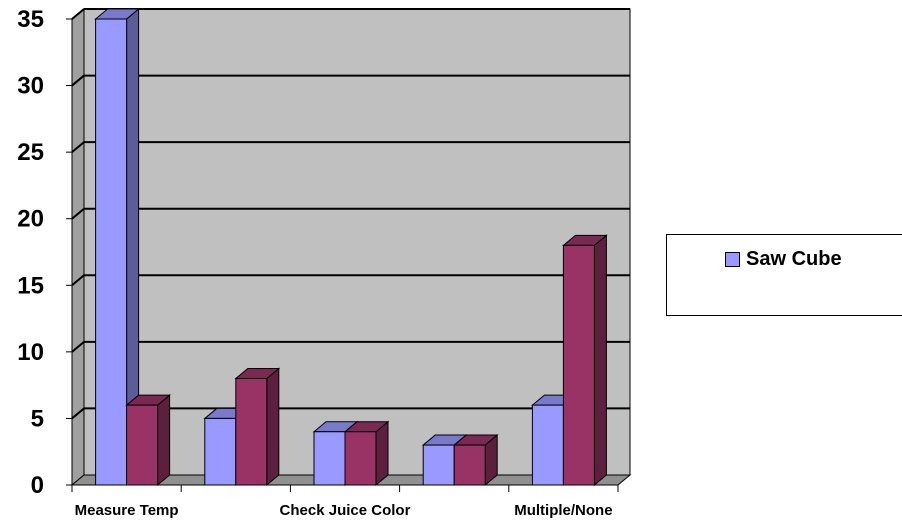  Describe the element at coordinates (37, 485) in the screenshot. I see `y-tick-label: 0` at that location.